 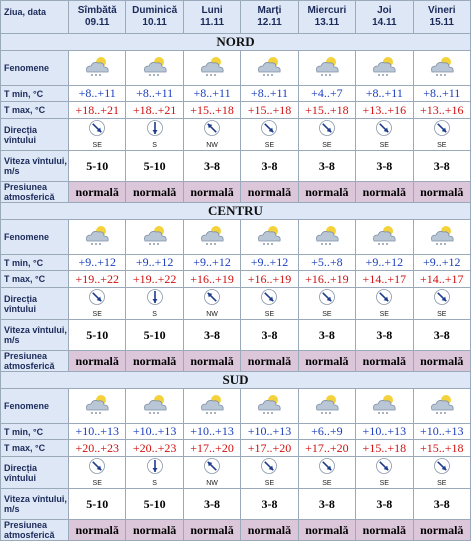 I want to click on wind-dir-cell: NW, so click(x=212, y=134).